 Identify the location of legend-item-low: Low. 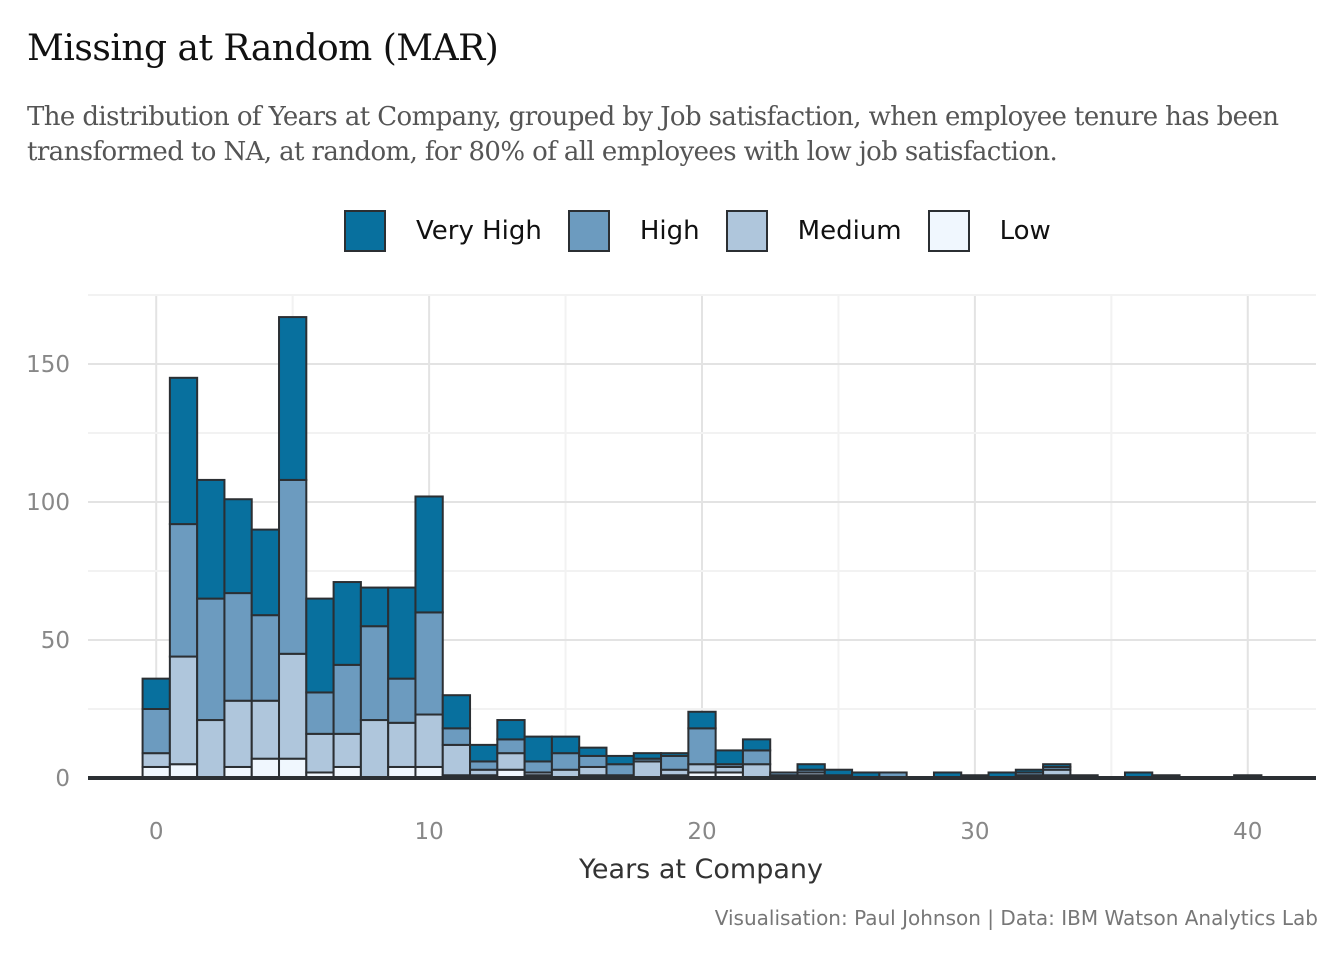
(989, 231).